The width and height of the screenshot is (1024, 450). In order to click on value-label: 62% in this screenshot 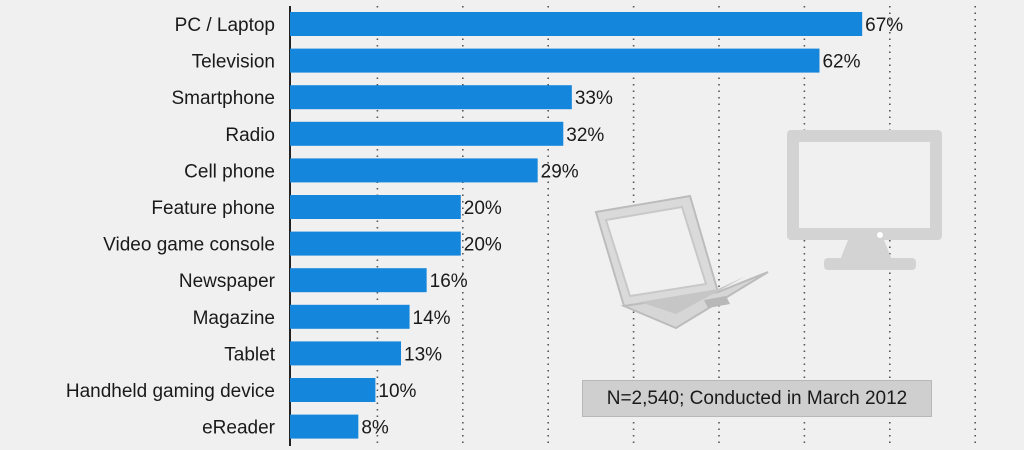, I will do `click(841, 62)`.